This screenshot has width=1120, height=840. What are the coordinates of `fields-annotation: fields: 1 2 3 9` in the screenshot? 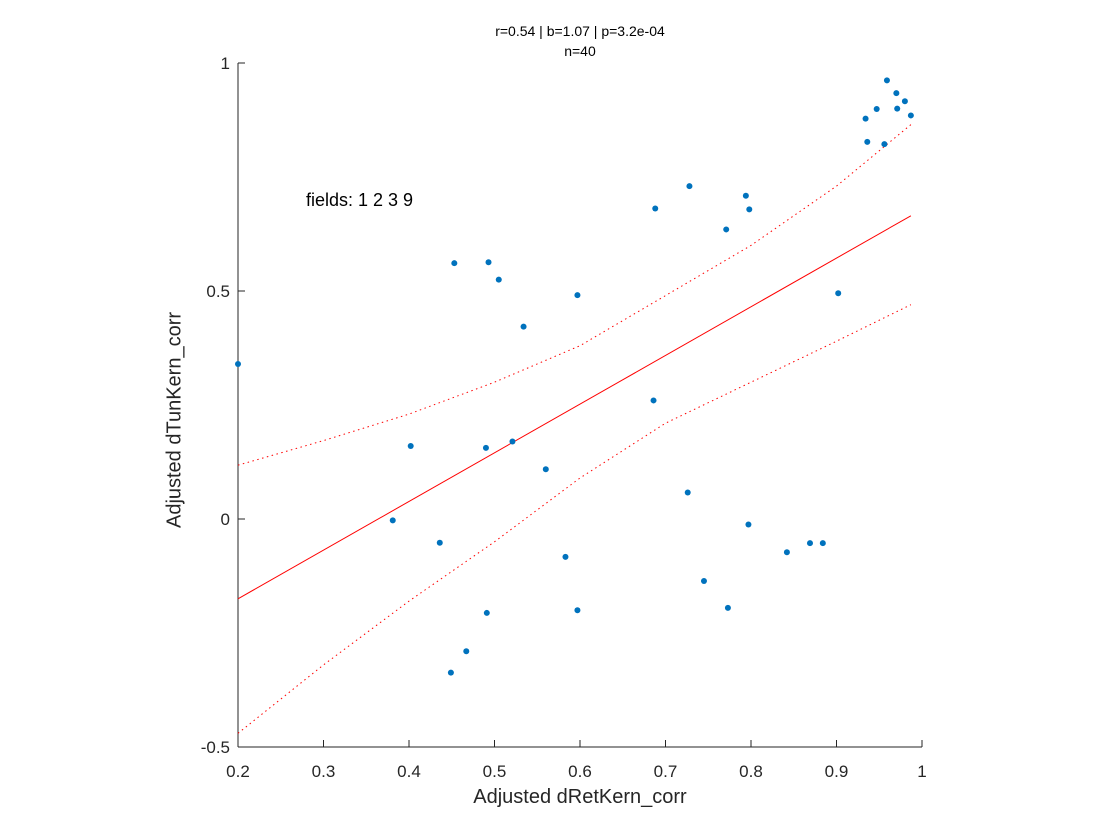 It's located at (360, 200).